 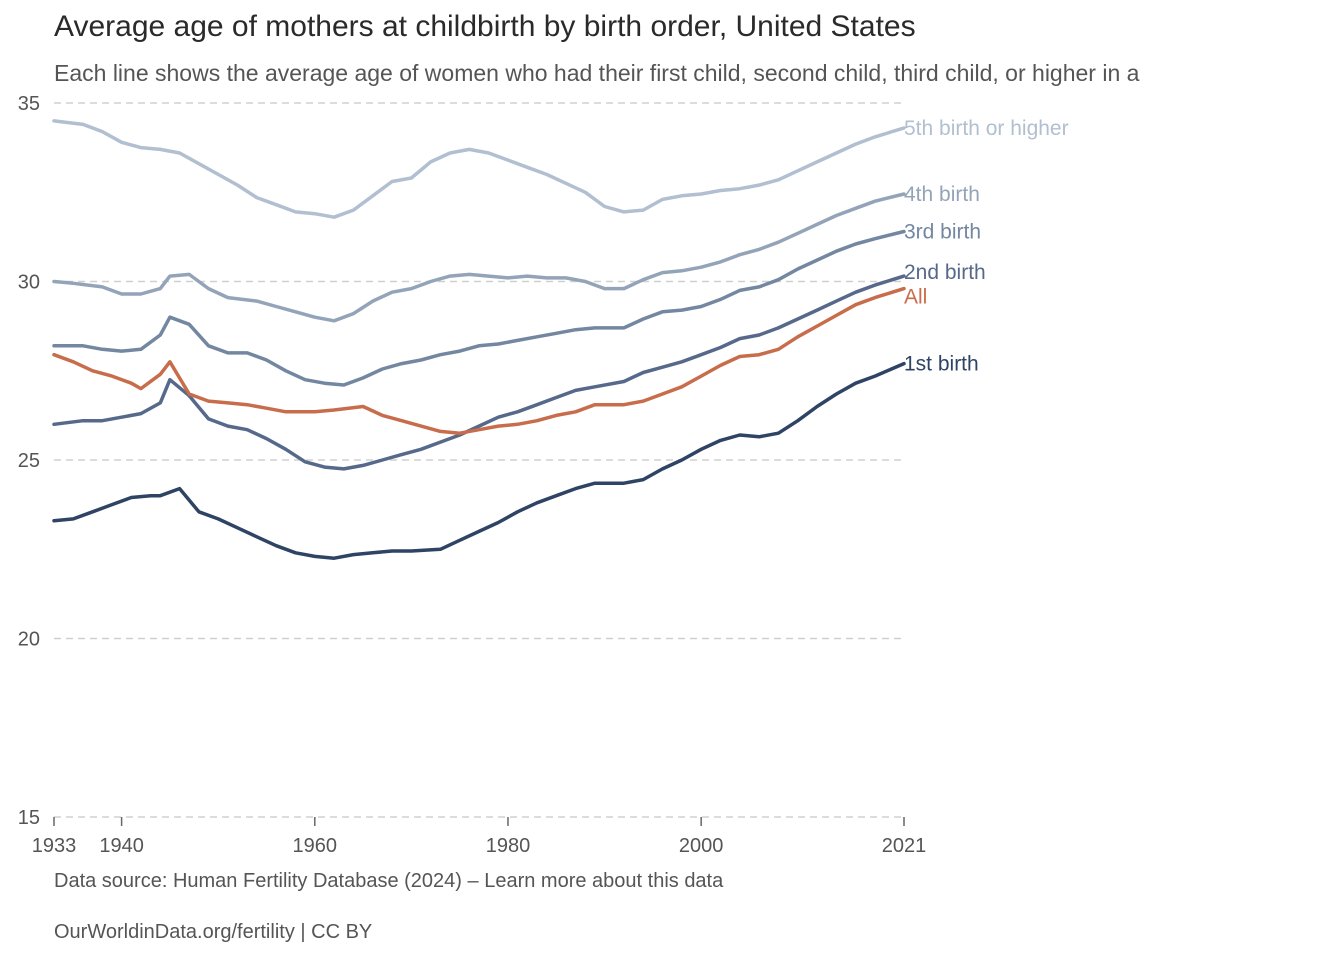 What do you see at coordinates (915, 297) in the screenshot?
I see `series-label-all: All` at bounding box center [915, 297].